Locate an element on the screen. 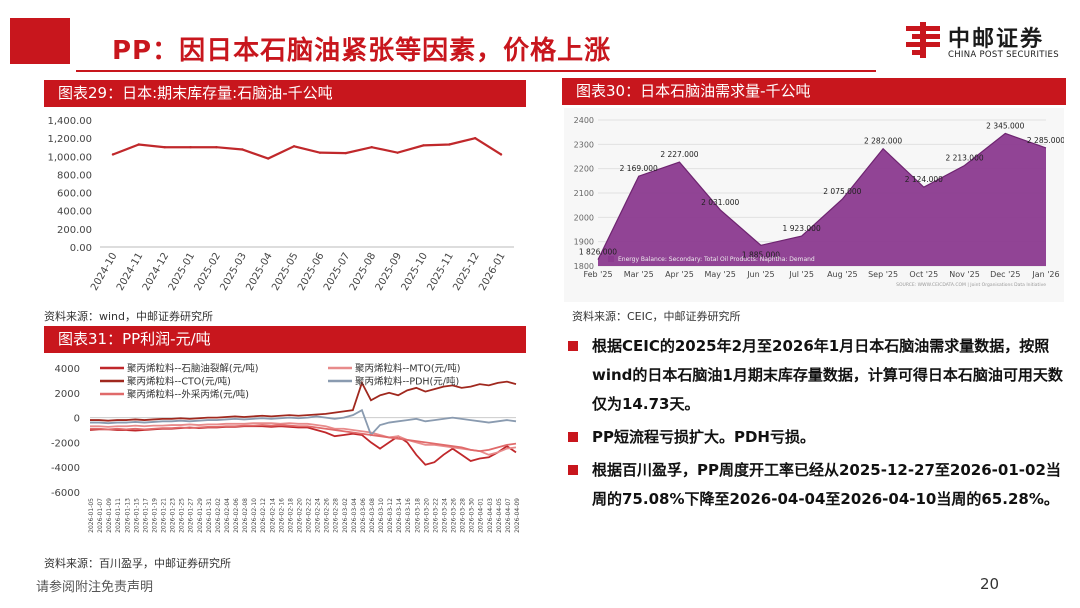  x-tick-label: 2026-01-29 is located at coordinates (200, 515).